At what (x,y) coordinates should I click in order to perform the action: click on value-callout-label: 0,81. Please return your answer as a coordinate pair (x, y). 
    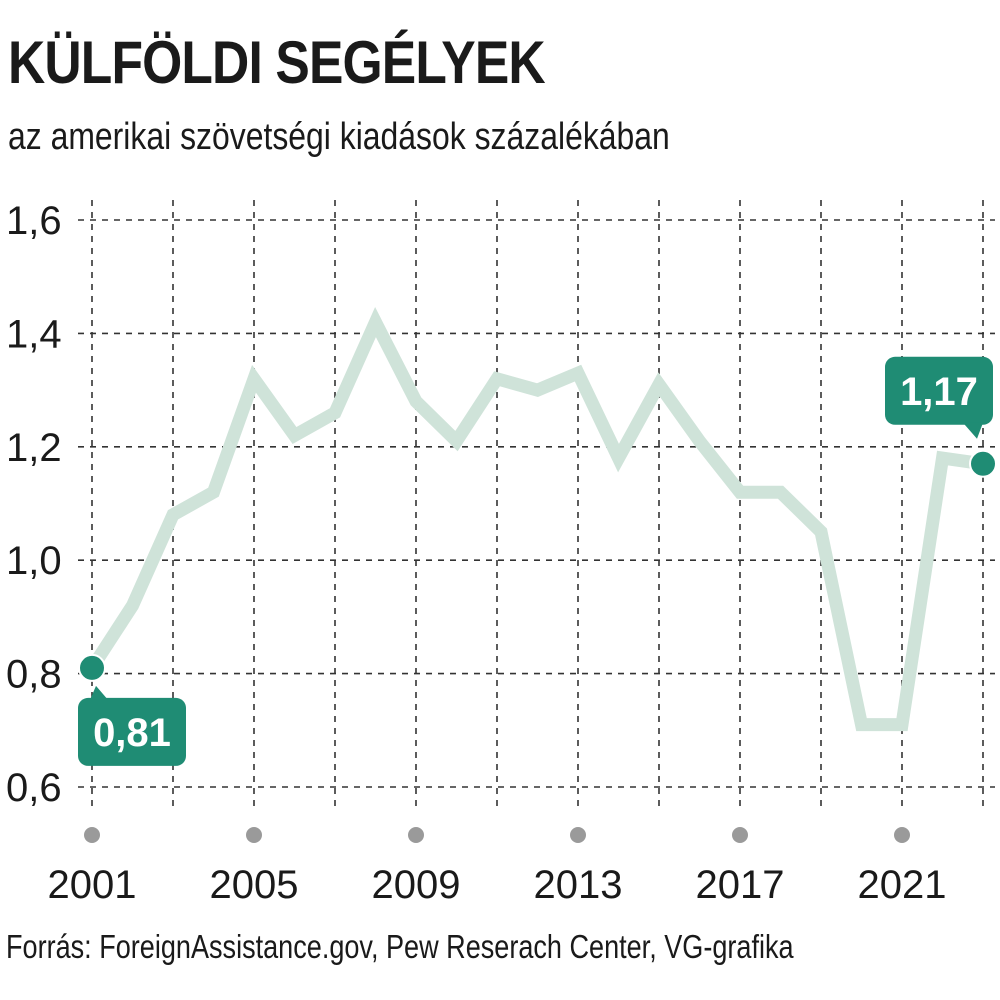
    Looking at the image, I should click on (132, 733).